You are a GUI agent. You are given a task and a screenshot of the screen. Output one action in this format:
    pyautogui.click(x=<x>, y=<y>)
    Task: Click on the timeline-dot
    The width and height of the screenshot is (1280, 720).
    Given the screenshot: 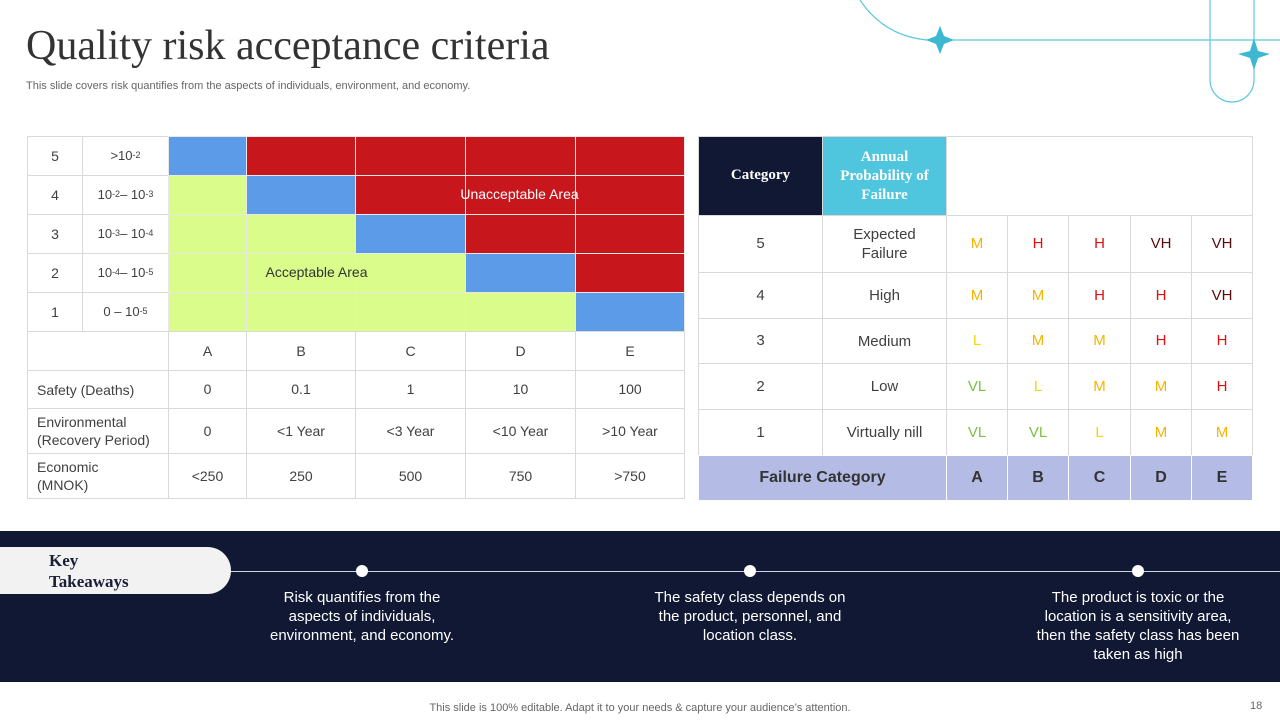 What is the action you would take?
    pyautogui.click(x=362, y=571)
    